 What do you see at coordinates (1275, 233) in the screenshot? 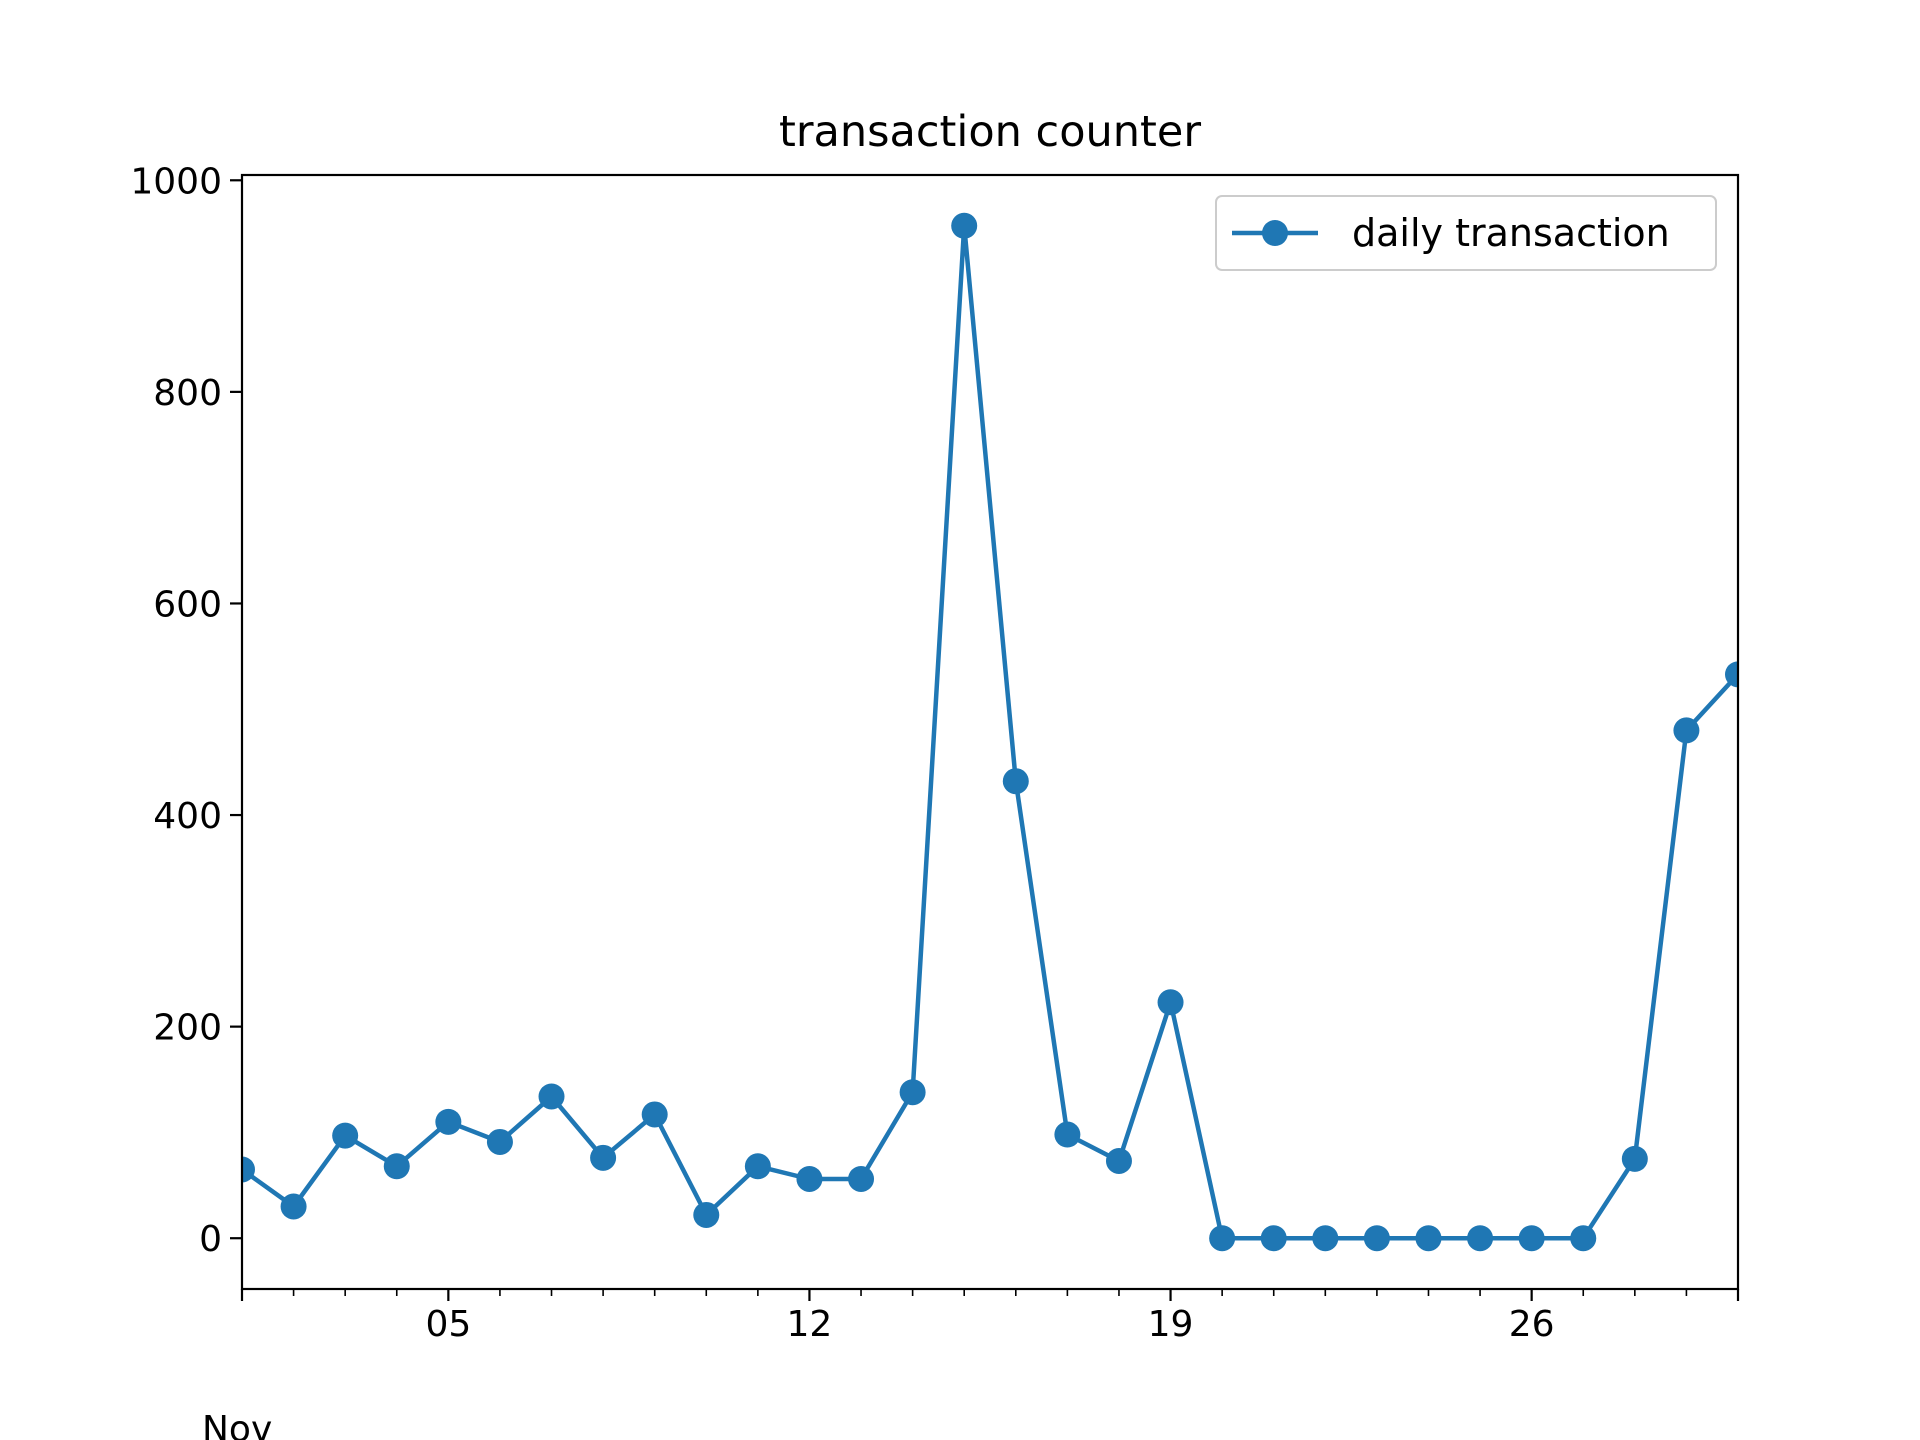
I see `legend-point-marker` at bounding box center [1275, 233].